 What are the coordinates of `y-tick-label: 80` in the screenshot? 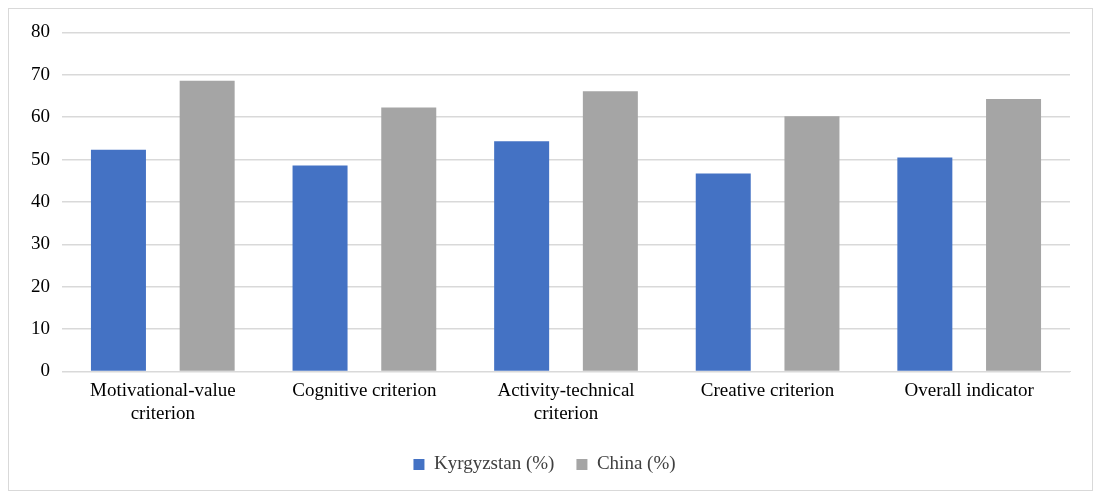 It's located at (40, 31).